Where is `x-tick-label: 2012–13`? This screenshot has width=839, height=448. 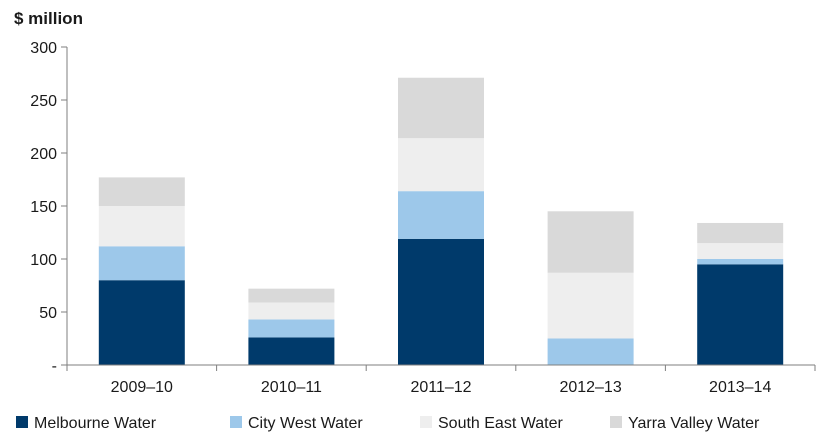
x-tick-label: 2012–13 is located at coordinates (590, 387).